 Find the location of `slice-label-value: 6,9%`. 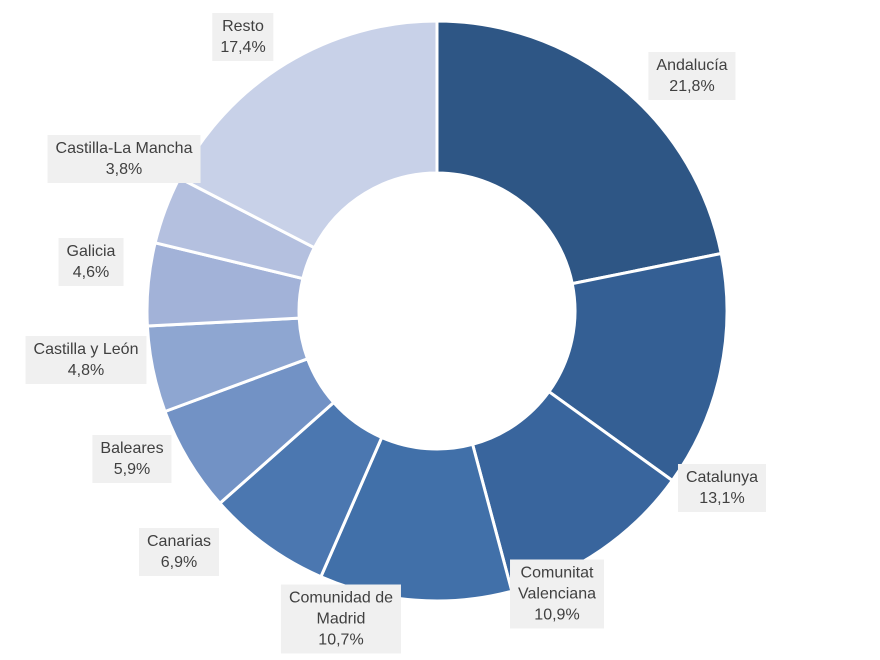

slice-label-value: 6,9% is located at coordinates (179, 562).